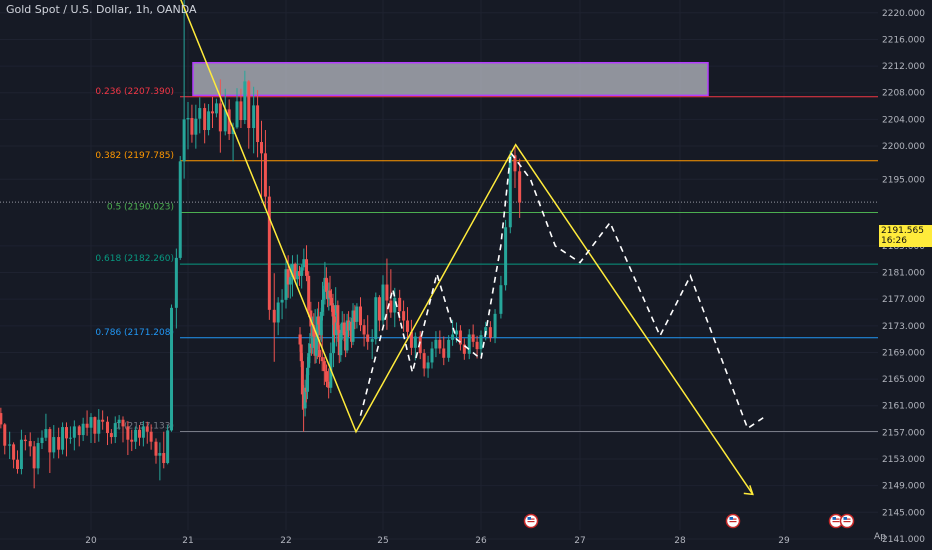 This screenshot has height=550, width=932. Describe the element at coordinates (101, 9) in the screenshot. I see `chart-title: Gold Spot / U.S. Dollar, 1h, OANDA` at that location.